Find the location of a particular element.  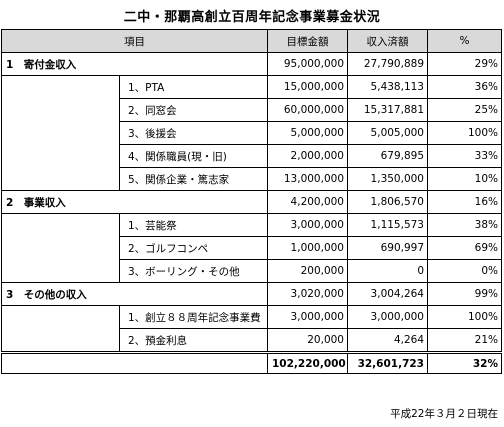

item-received: 4,264 is located at coordinates (387, 340).